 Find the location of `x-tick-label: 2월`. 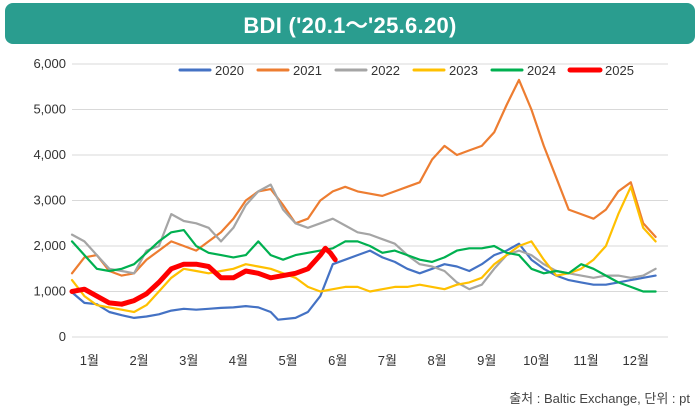

x-tick-label: 2월 is located at coordinates (138, 360).